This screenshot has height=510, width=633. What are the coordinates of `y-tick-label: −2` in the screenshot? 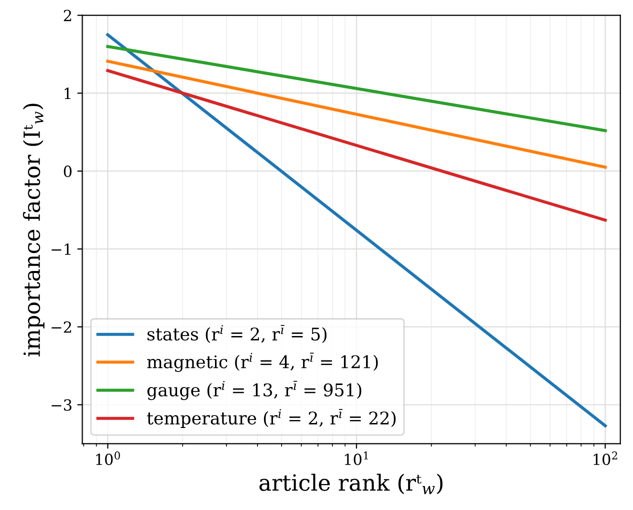 It's located at (62, 327).